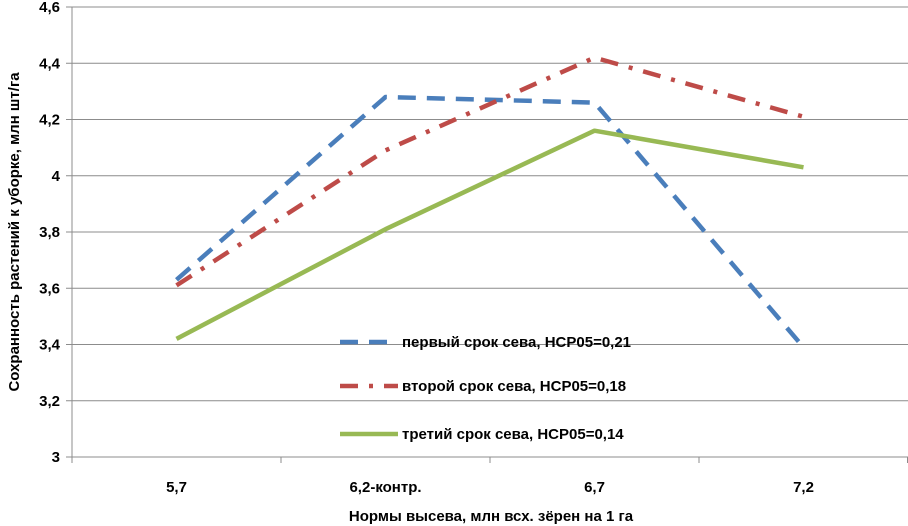 The height and width of the screenshot is (526, 908). I want to click on legend-label-2: второй срок сева, НСР05=0,18, so click(514, 386).